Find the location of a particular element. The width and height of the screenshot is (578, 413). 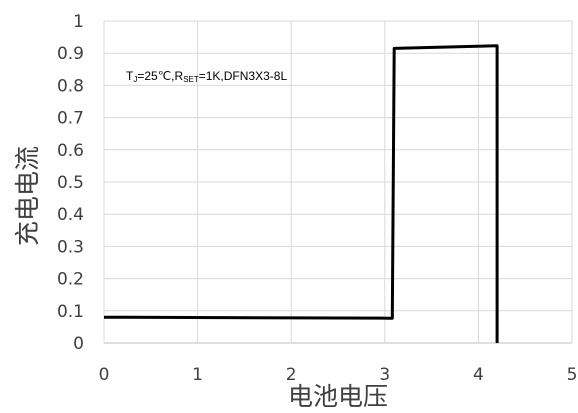

annotation-cond: =25℃,R is located at coordinates (160, 76).